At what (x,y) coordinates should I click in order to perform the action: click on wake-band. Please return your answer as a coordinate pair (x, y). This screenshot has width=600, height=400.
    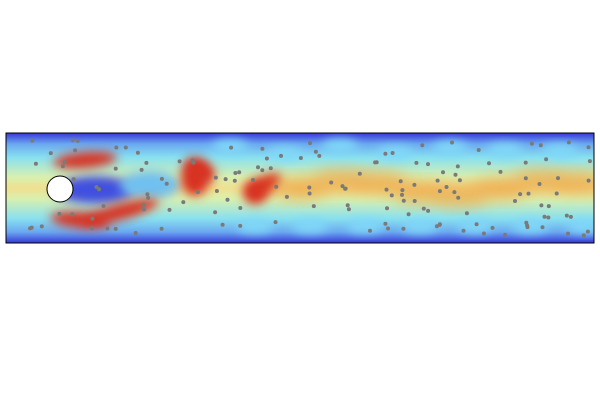
    Looking at the image, I should click on (380, 182).